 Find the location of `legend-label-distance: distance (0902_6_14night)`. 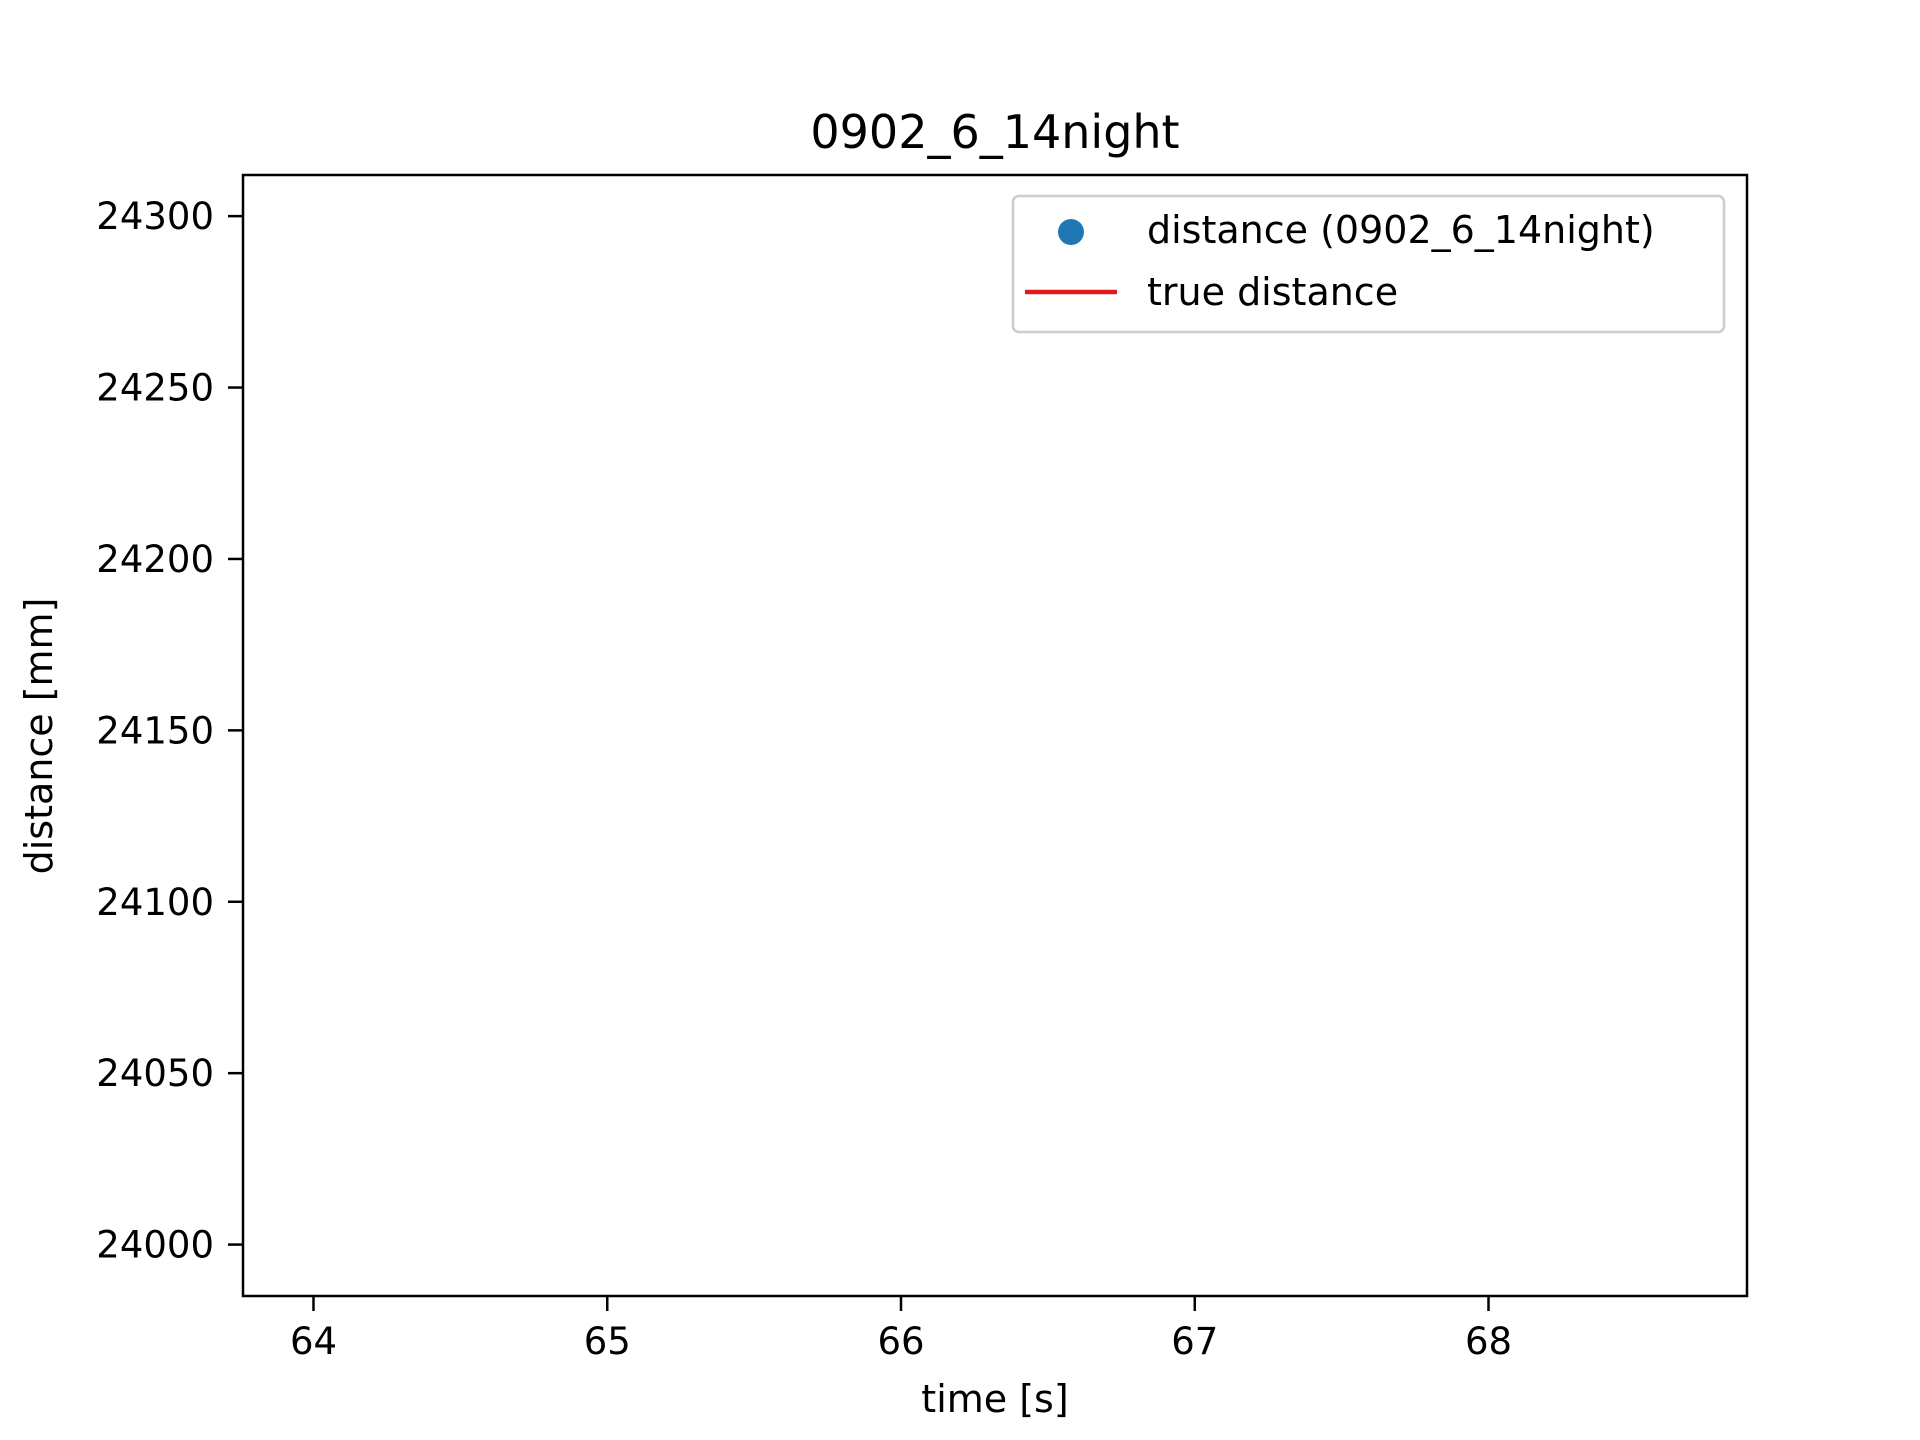

legend-label-distance: distance (0902_6_14night) is located at coordinates (1401, 230).